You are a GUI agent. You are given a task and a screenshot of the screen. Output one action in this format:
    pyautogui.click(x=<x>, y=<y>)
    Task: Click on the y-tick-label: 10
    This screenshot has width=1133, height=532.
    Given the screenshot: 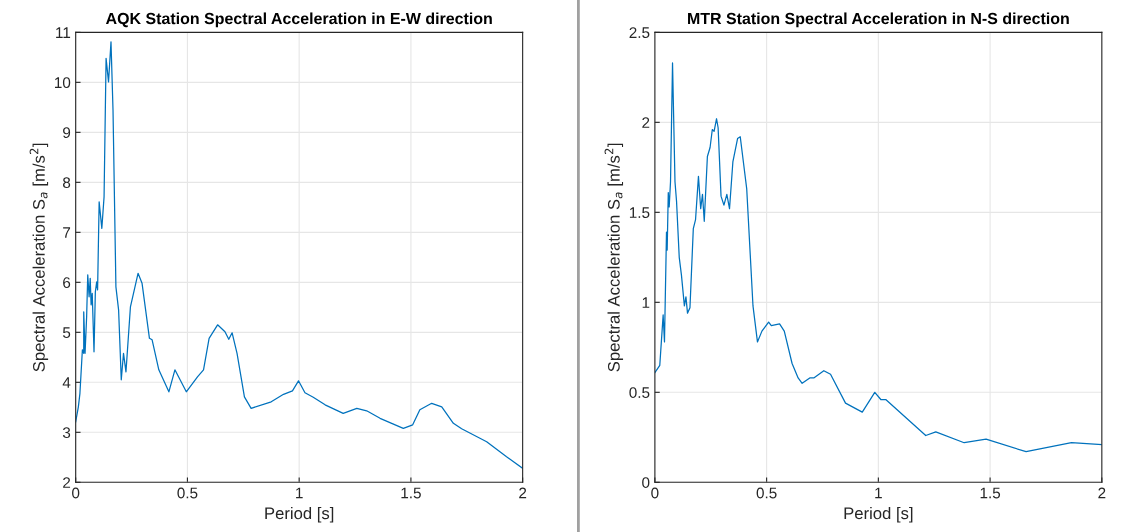 What is the action you would take?
    pyautogui.click(x=63, y=83)
    